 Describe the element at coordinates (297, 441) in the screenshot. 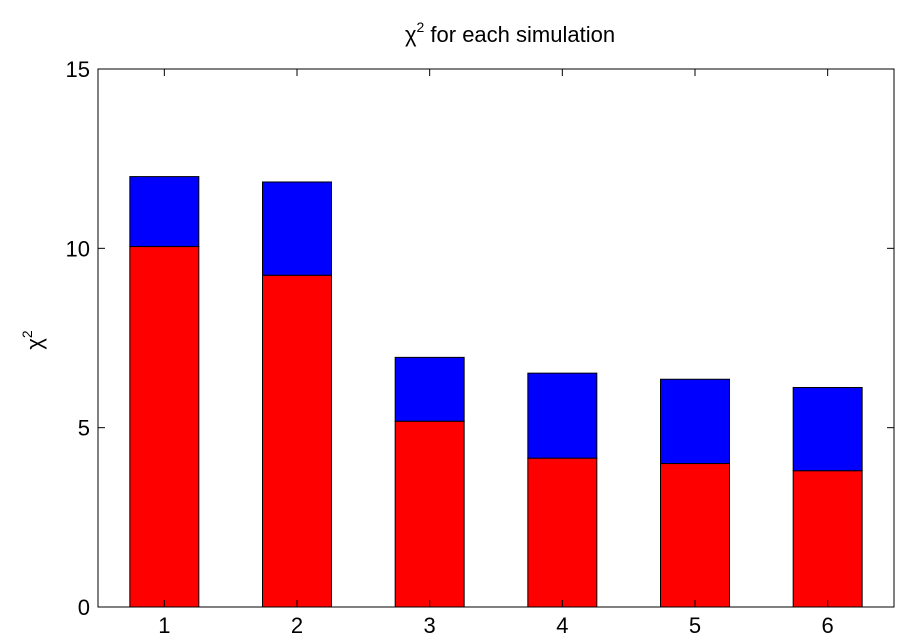

I see `bar-cat2-seg1` at that location.